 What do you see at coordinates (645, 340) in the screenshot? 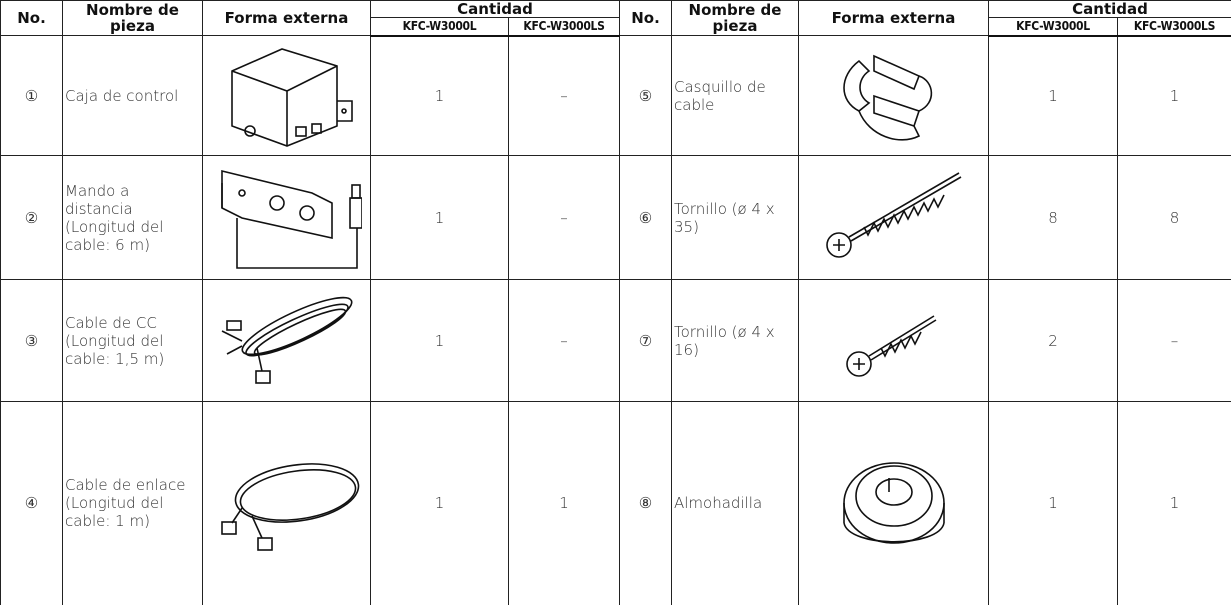
I see `item-no: ⑦` at bounding box center [645, 340].